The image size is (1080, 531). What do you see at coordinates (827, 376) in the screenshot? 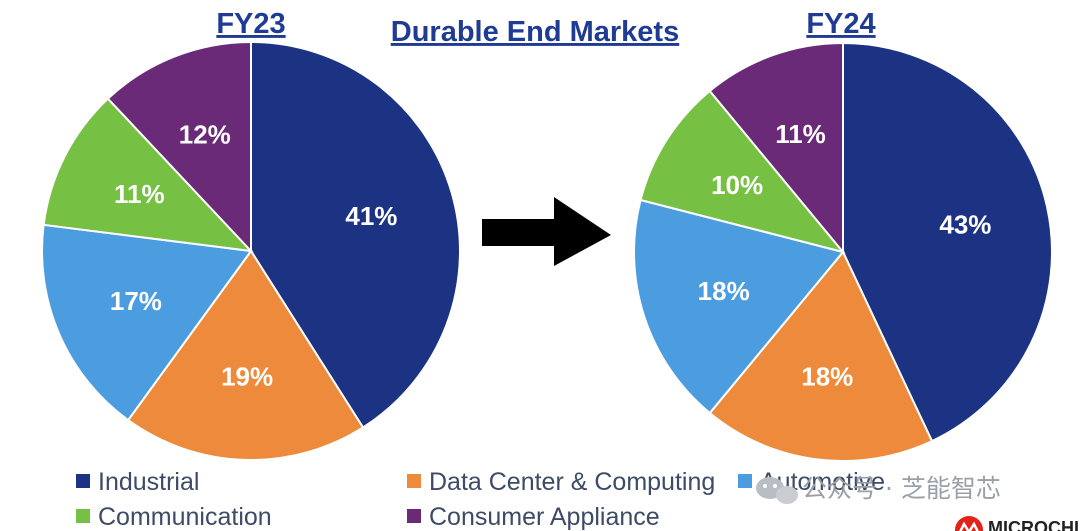
I see `slice-label-fy24-data-center-and-computing: 18%` at bounding box center [827, 376].